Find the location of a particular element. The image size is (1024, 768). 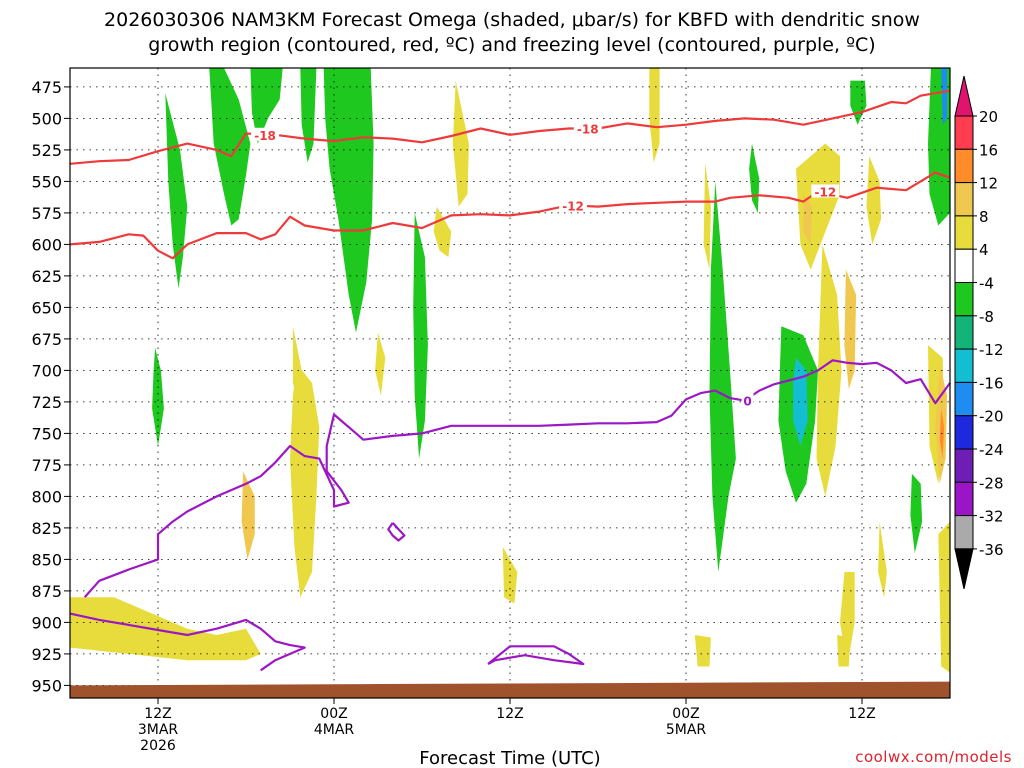

colorbar-label-13: -36 is located at coordinates (991, 550).